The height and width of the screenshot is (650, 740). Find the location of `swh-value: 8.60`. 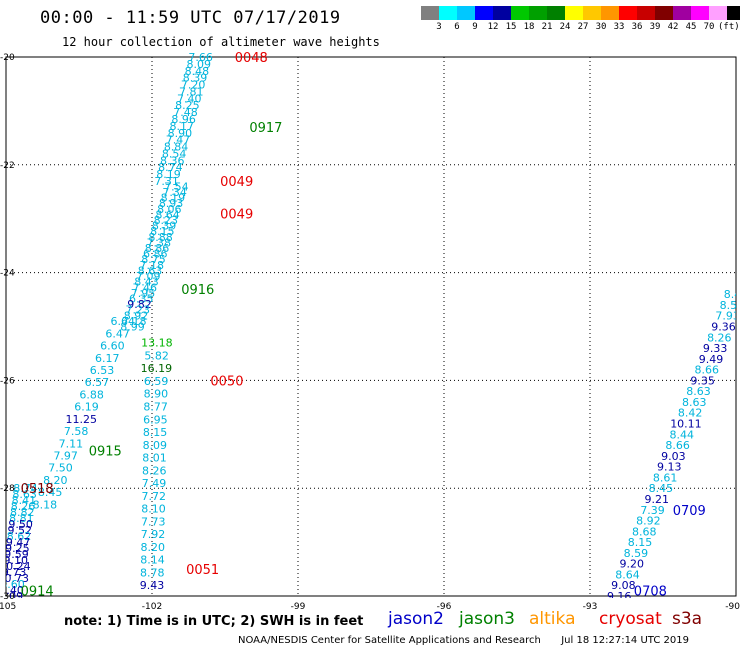

swh-value: 8.60 is located at coordinates (12, 584).